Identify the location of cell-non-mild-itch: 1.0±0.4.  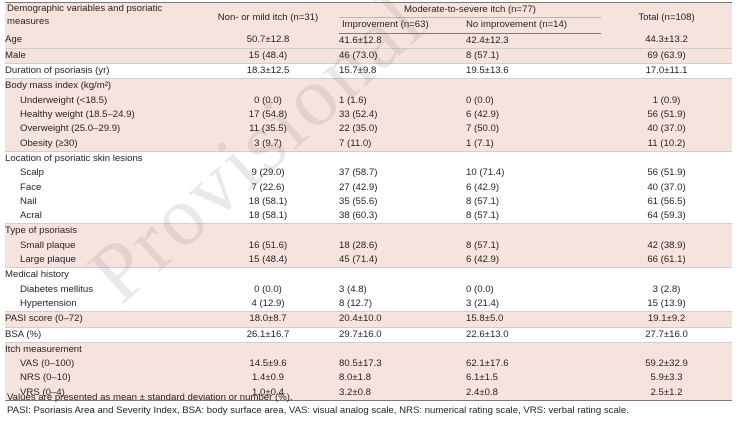
(268, 393).